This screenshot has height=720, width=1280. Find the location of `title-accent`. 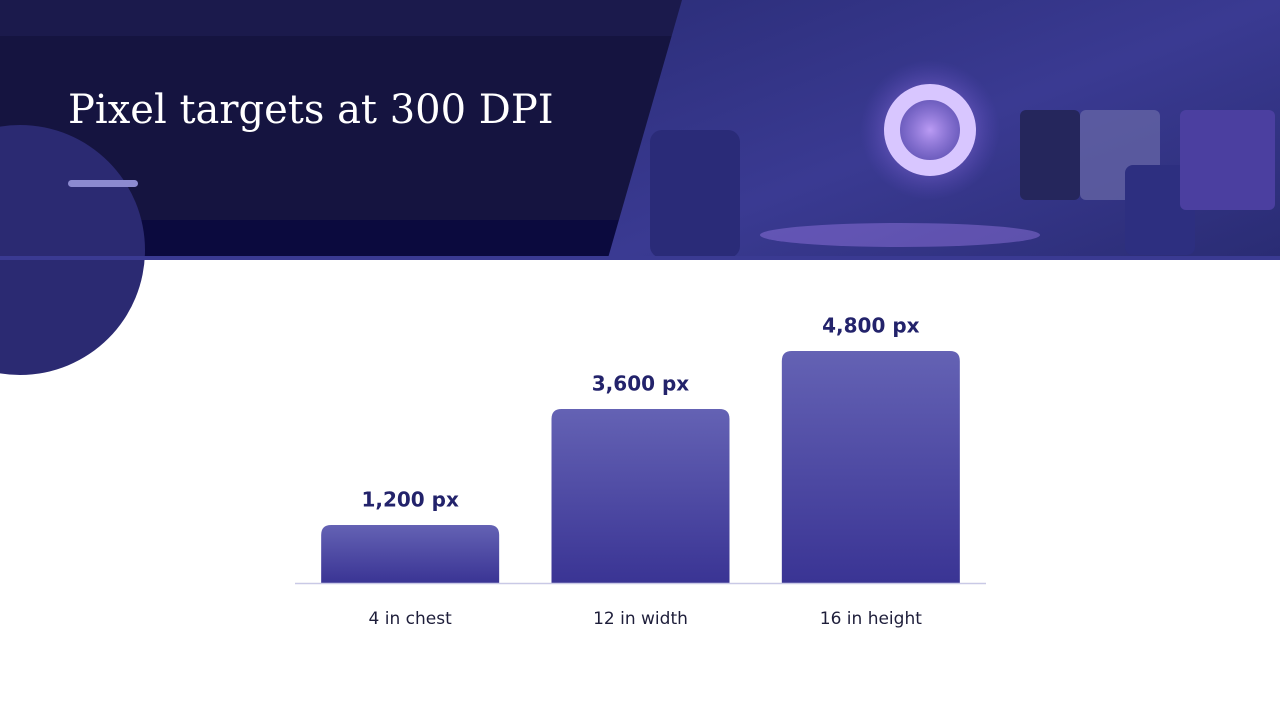

title-accent is located at coordinates (103, 183).